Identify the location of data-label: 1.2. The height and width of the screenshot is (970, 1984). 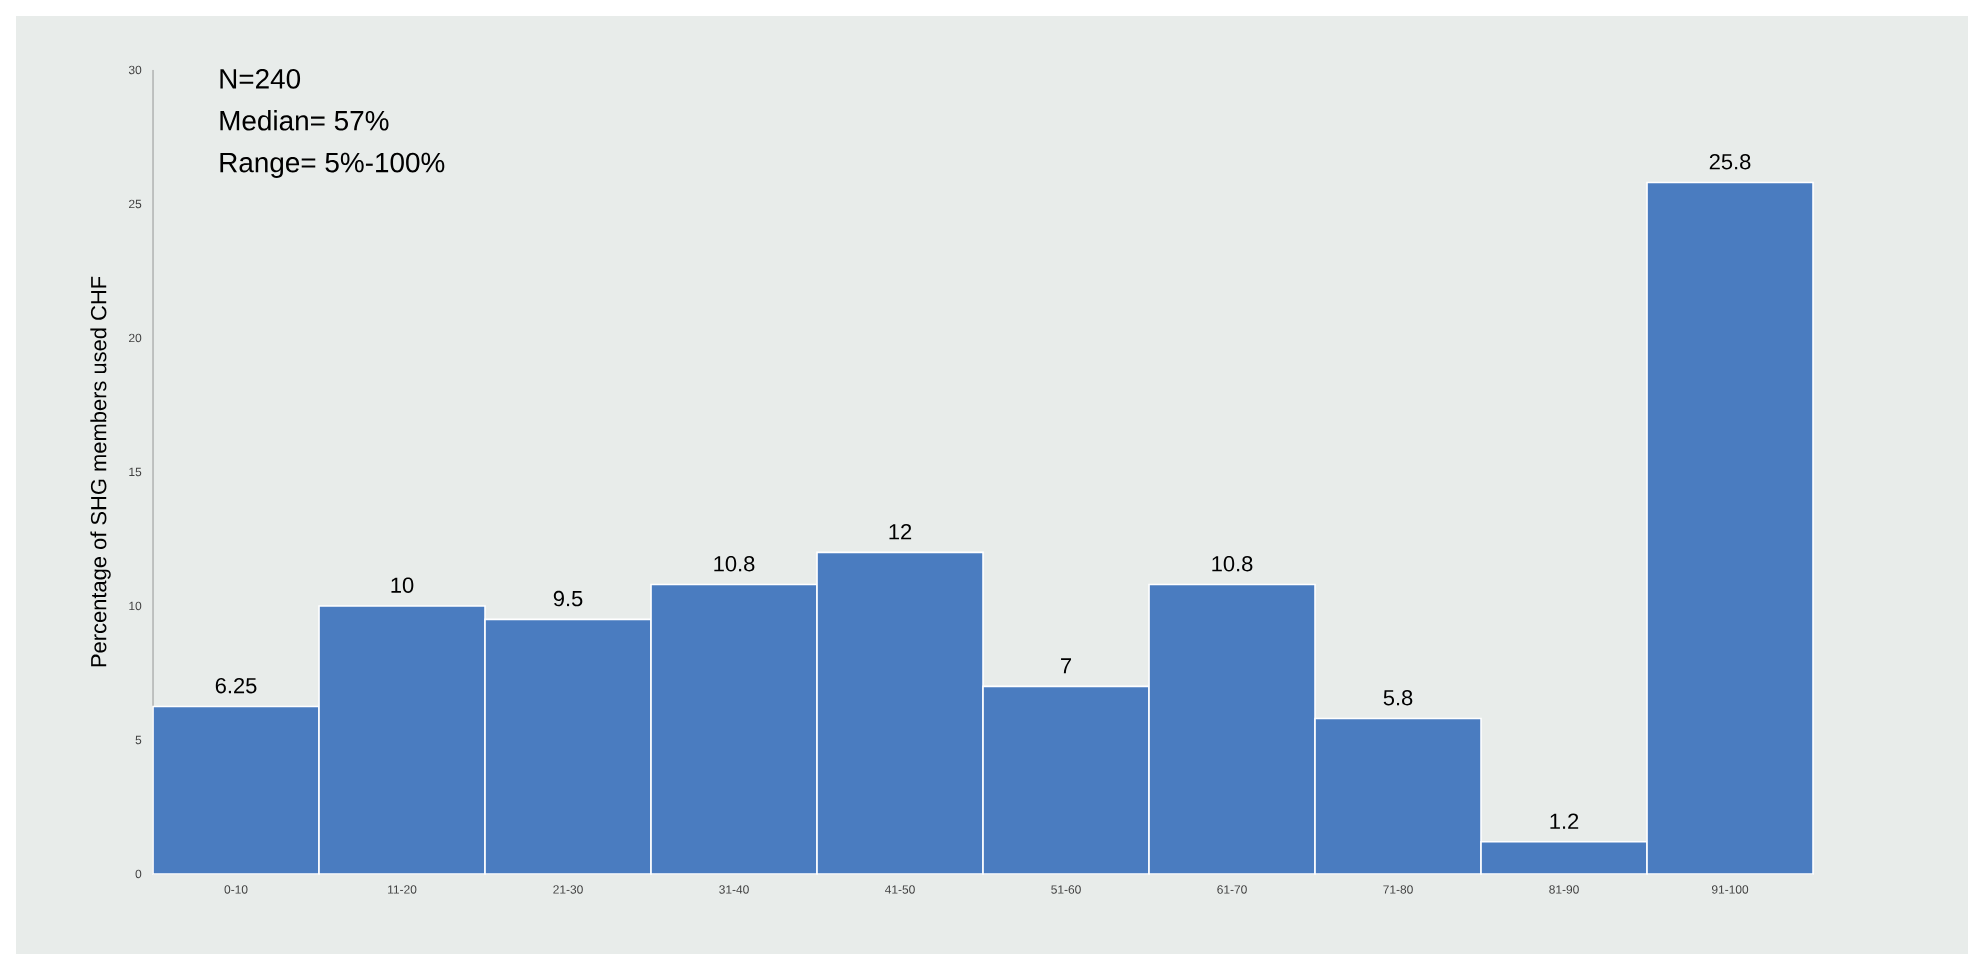
(1564, 821).